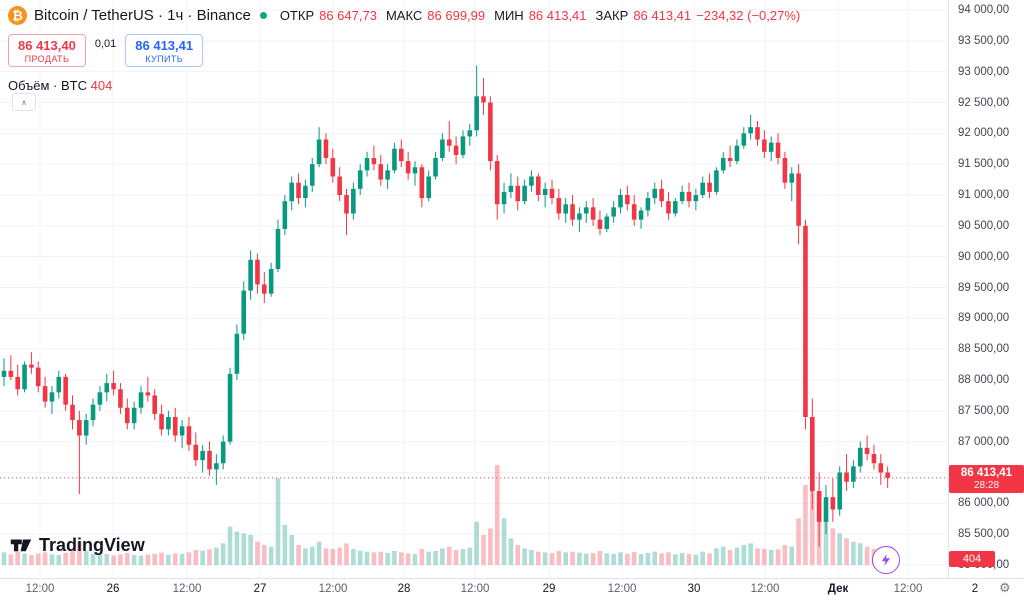 The image size is (1024, 601). I want to click on price-axis-label: 85 500,00, so click(984, 534).